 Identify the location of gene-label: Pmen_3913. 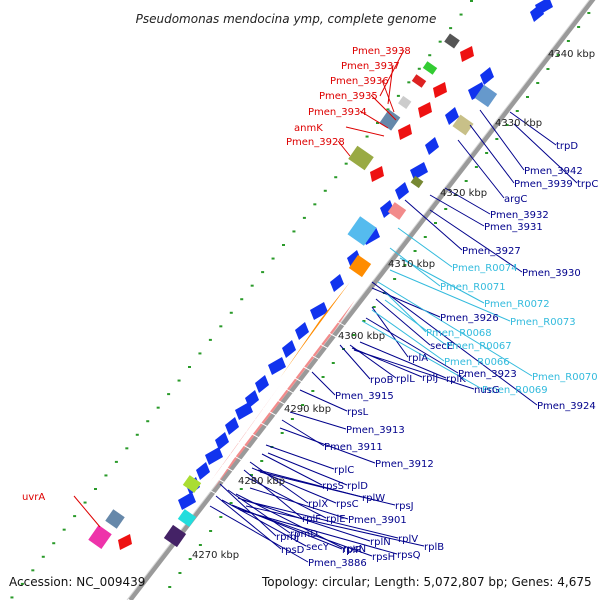
(375, 430).